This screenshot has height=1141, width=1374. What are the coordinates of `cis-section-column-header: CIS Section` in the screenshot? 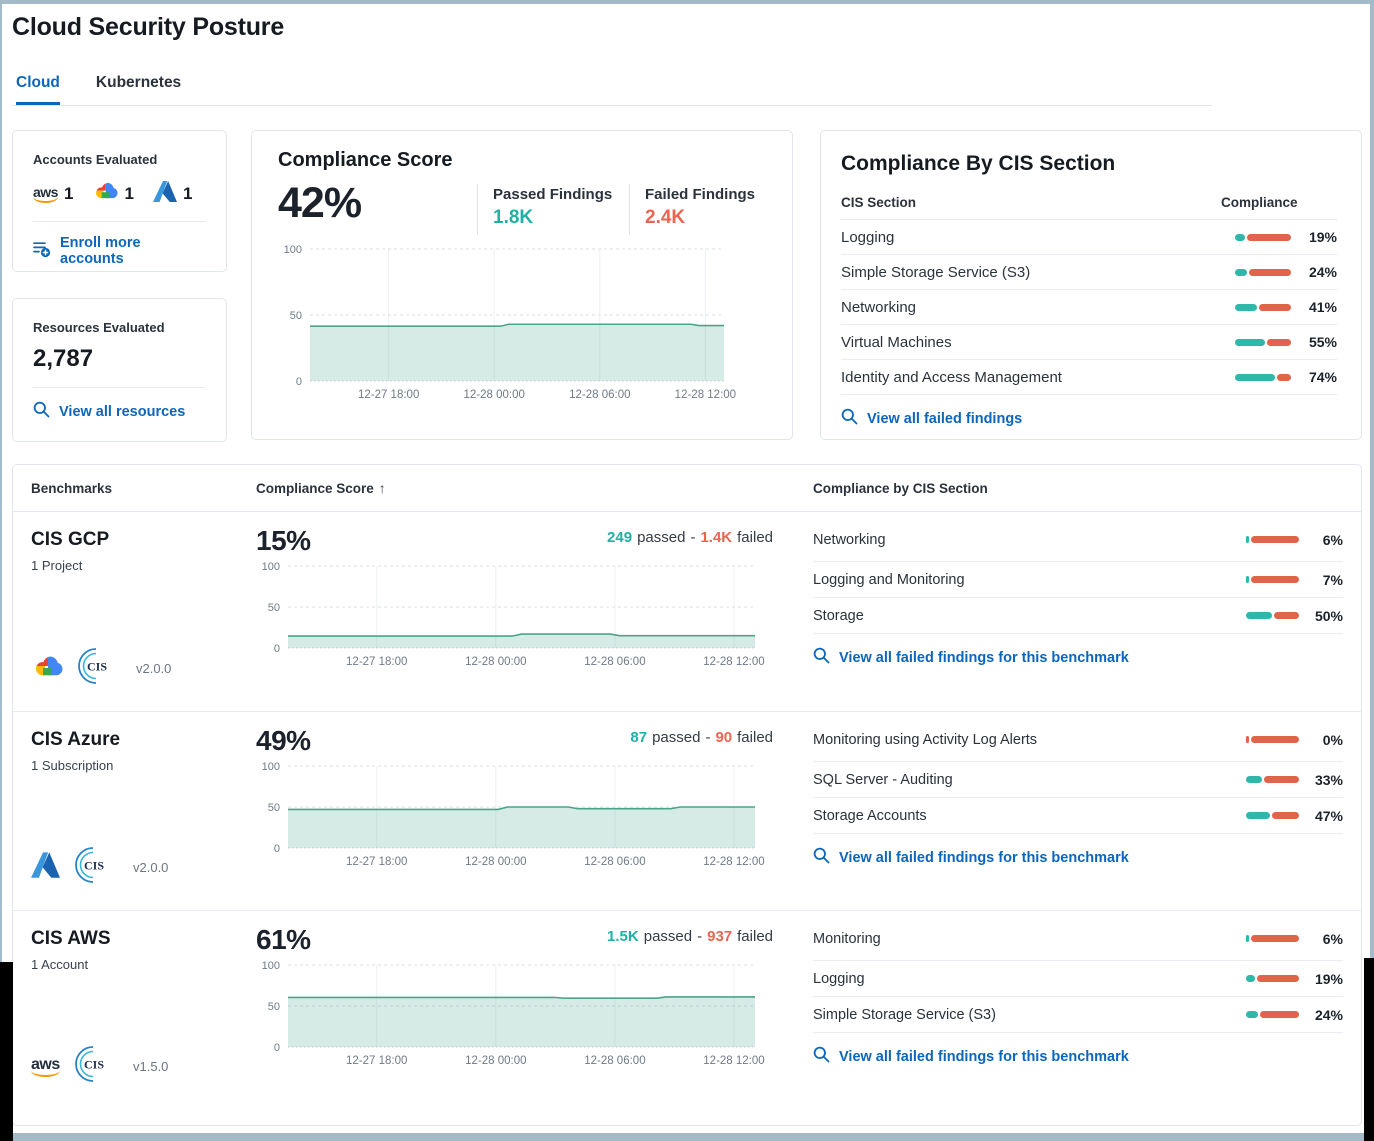 It's located at (879, 202).